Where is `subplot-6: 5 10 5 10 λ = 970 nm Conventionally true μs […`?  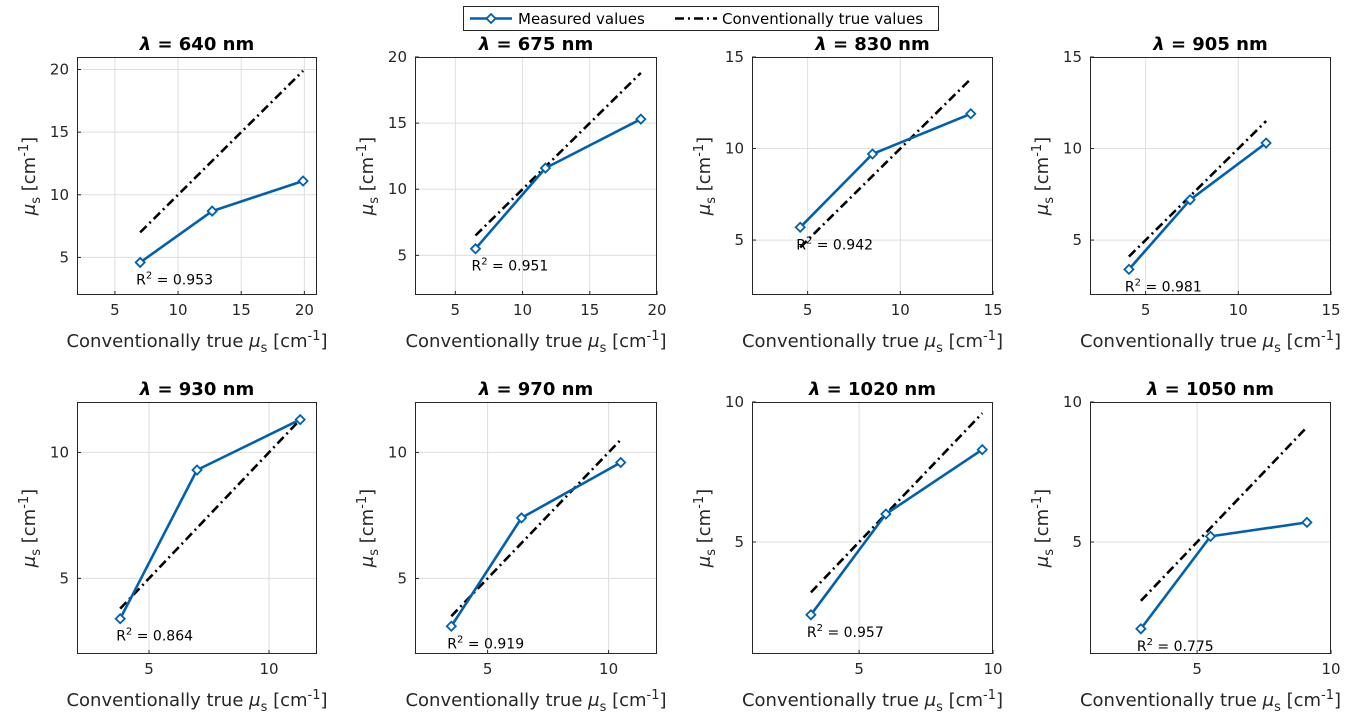 subplot-6: 5 10 5 10 λ = 970 nm Conventionally true μs [… is located at coordinates (511, 547).